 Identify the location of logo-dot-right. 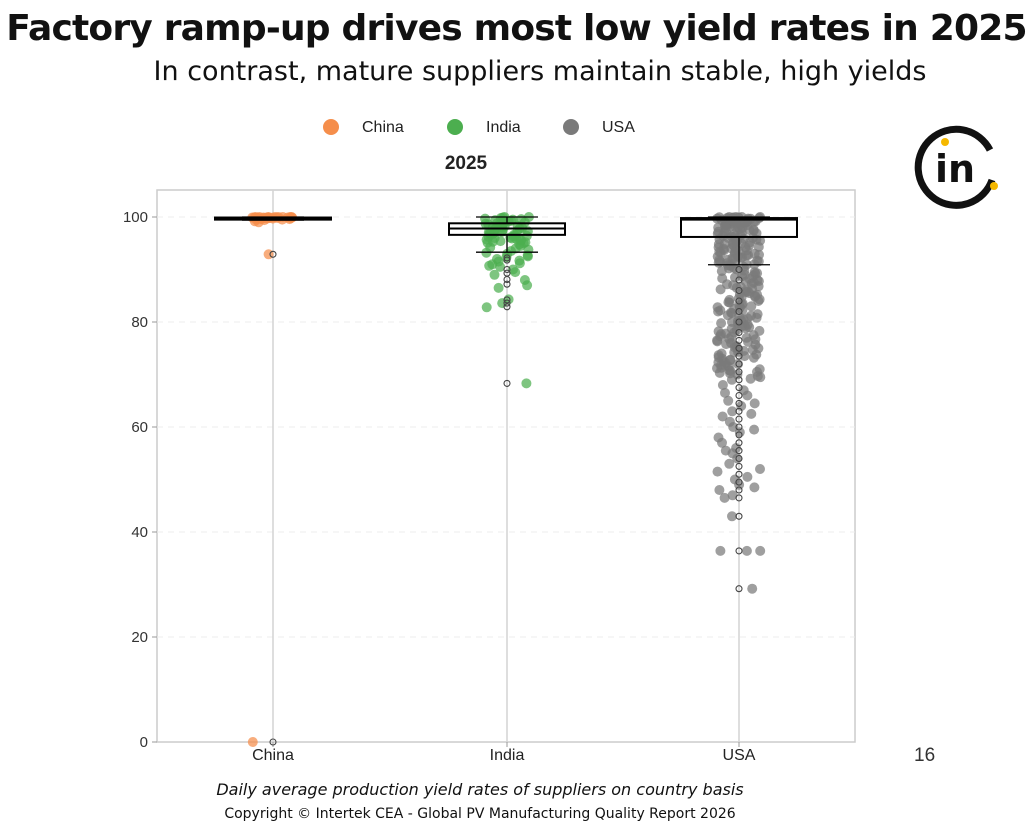
(994, 186).